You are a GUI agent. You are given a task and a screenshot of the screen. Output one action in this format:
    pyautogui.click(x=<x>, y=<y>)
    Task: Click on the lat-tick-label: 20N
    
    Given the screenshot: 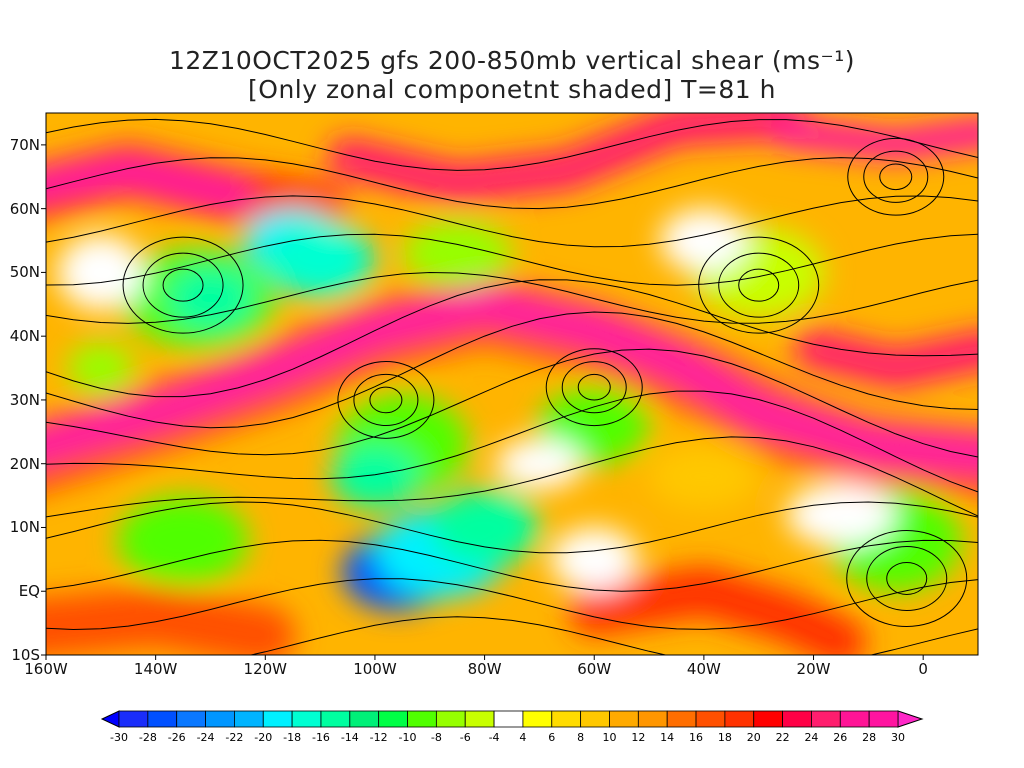 What is the action you would take?
    pyautogui.click(x=24, y=463)
    